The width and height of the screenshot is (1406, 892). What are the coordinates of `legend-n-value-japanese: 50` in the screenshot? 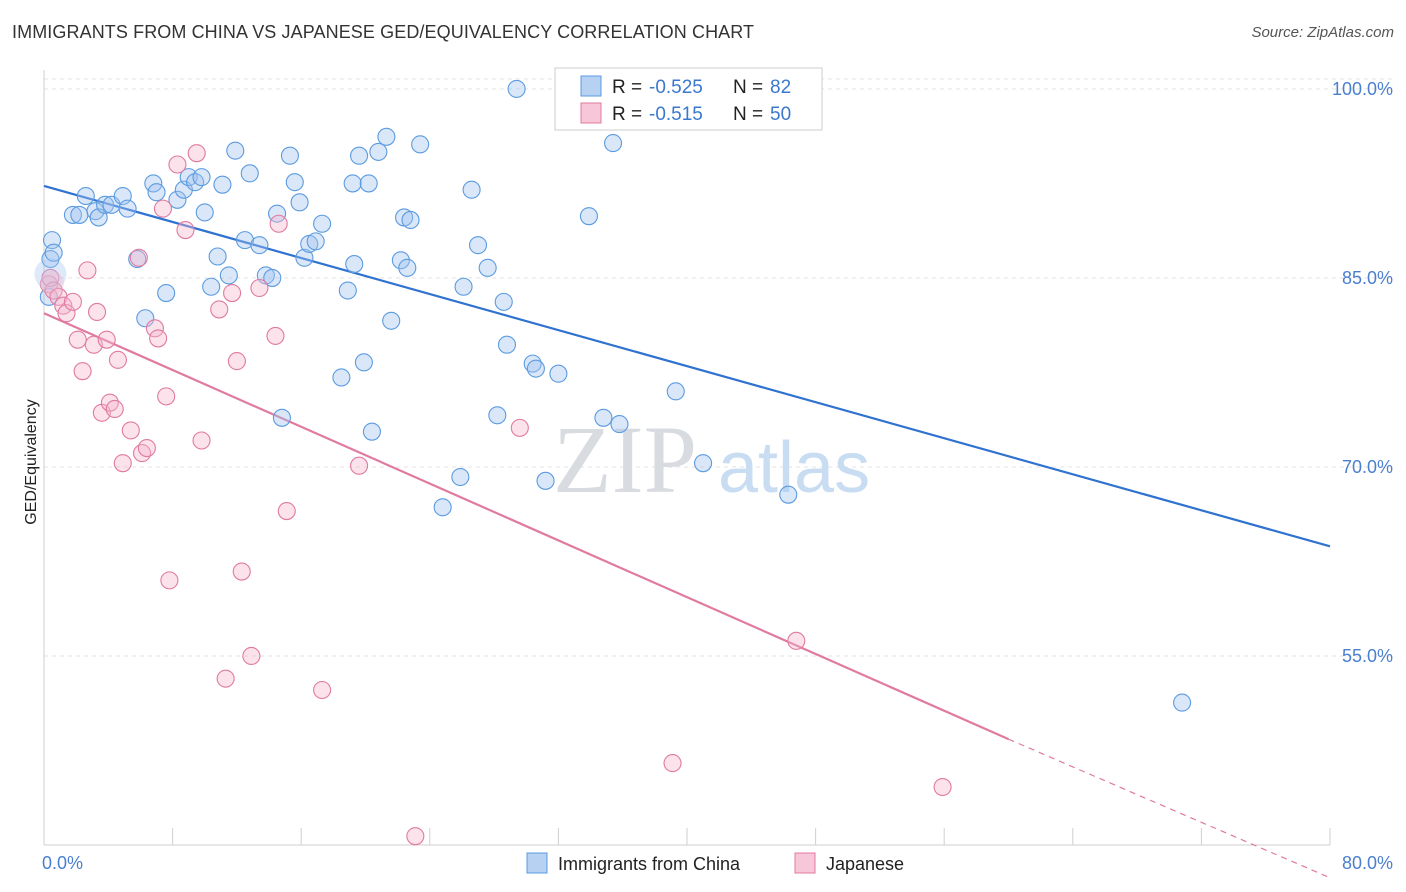 It's located at (780, 114).